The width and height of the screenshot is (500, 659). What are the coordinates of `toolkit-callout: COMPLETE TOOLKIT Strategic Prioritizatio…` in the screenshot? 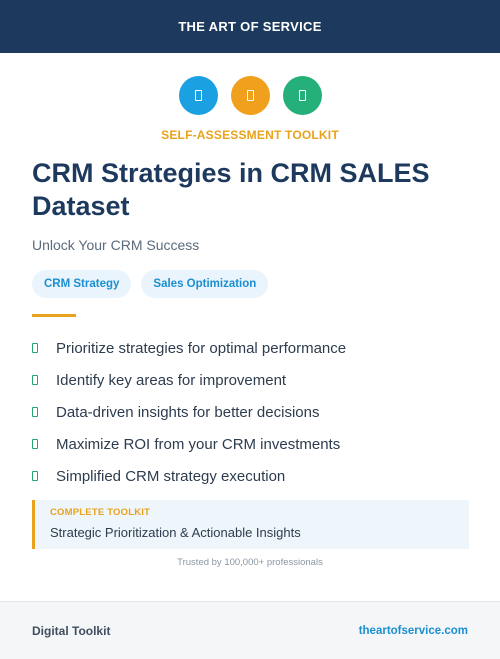 It's located at (250, 524).